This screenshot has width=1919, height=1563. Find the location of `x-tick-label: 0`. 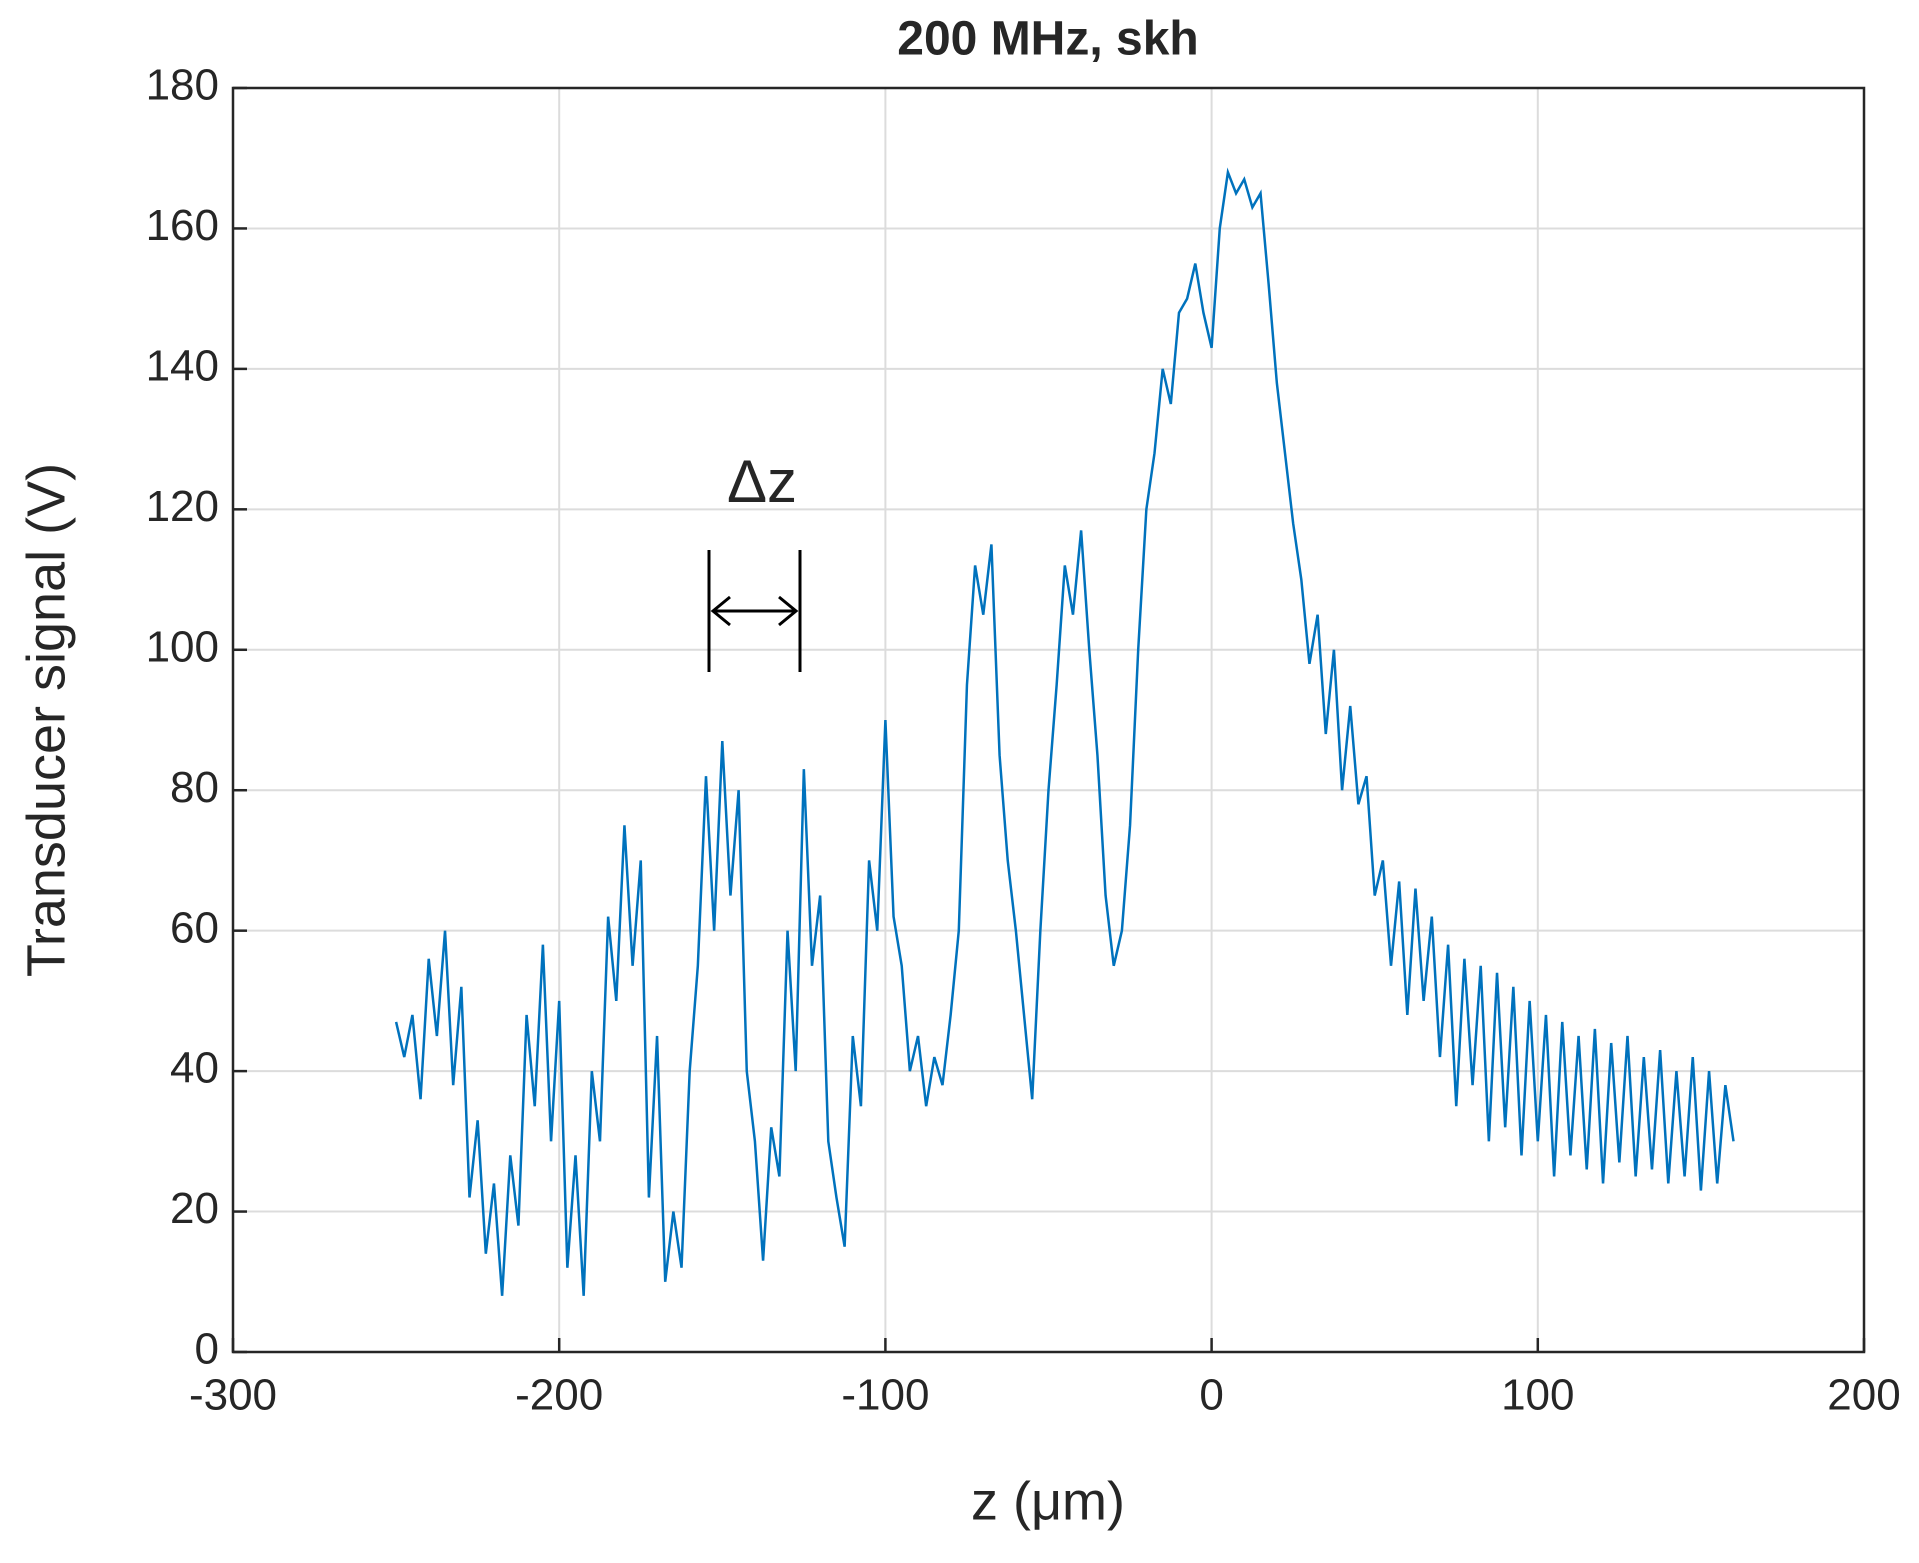

x-tick-label: 0 is located at coordinates (1211, 1395).